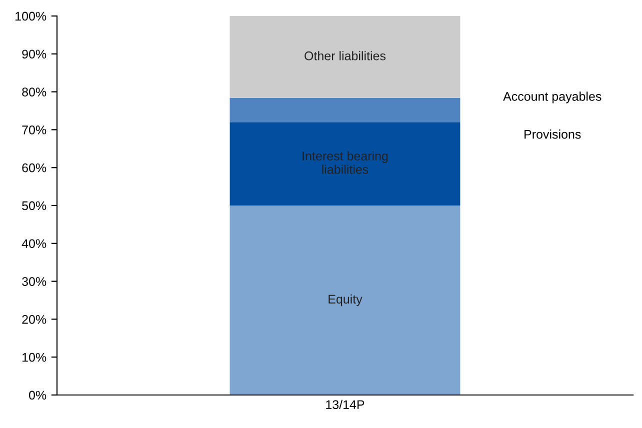 The image size is (642, 428). Describe the element at coordinates (34, 167) in the screenshot. I see `y-tick-label: 60%` at that location.